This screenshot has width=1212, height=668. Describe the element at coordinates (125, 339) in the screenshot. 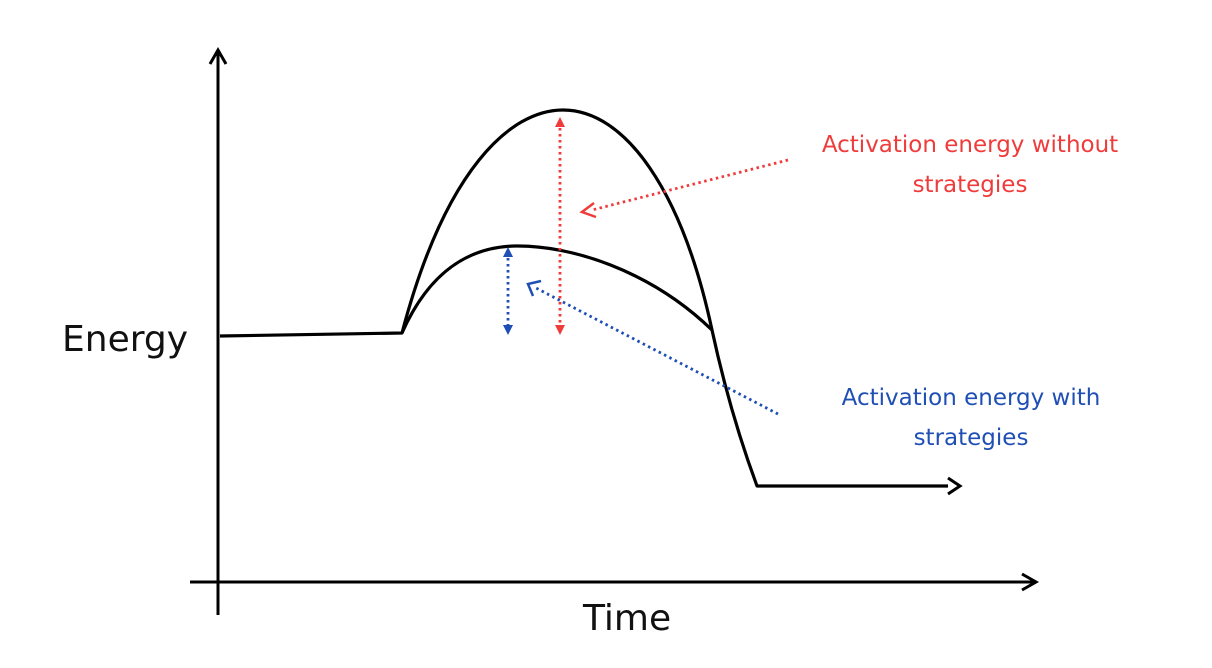

I see `y-axis-label: Energy` at that location.